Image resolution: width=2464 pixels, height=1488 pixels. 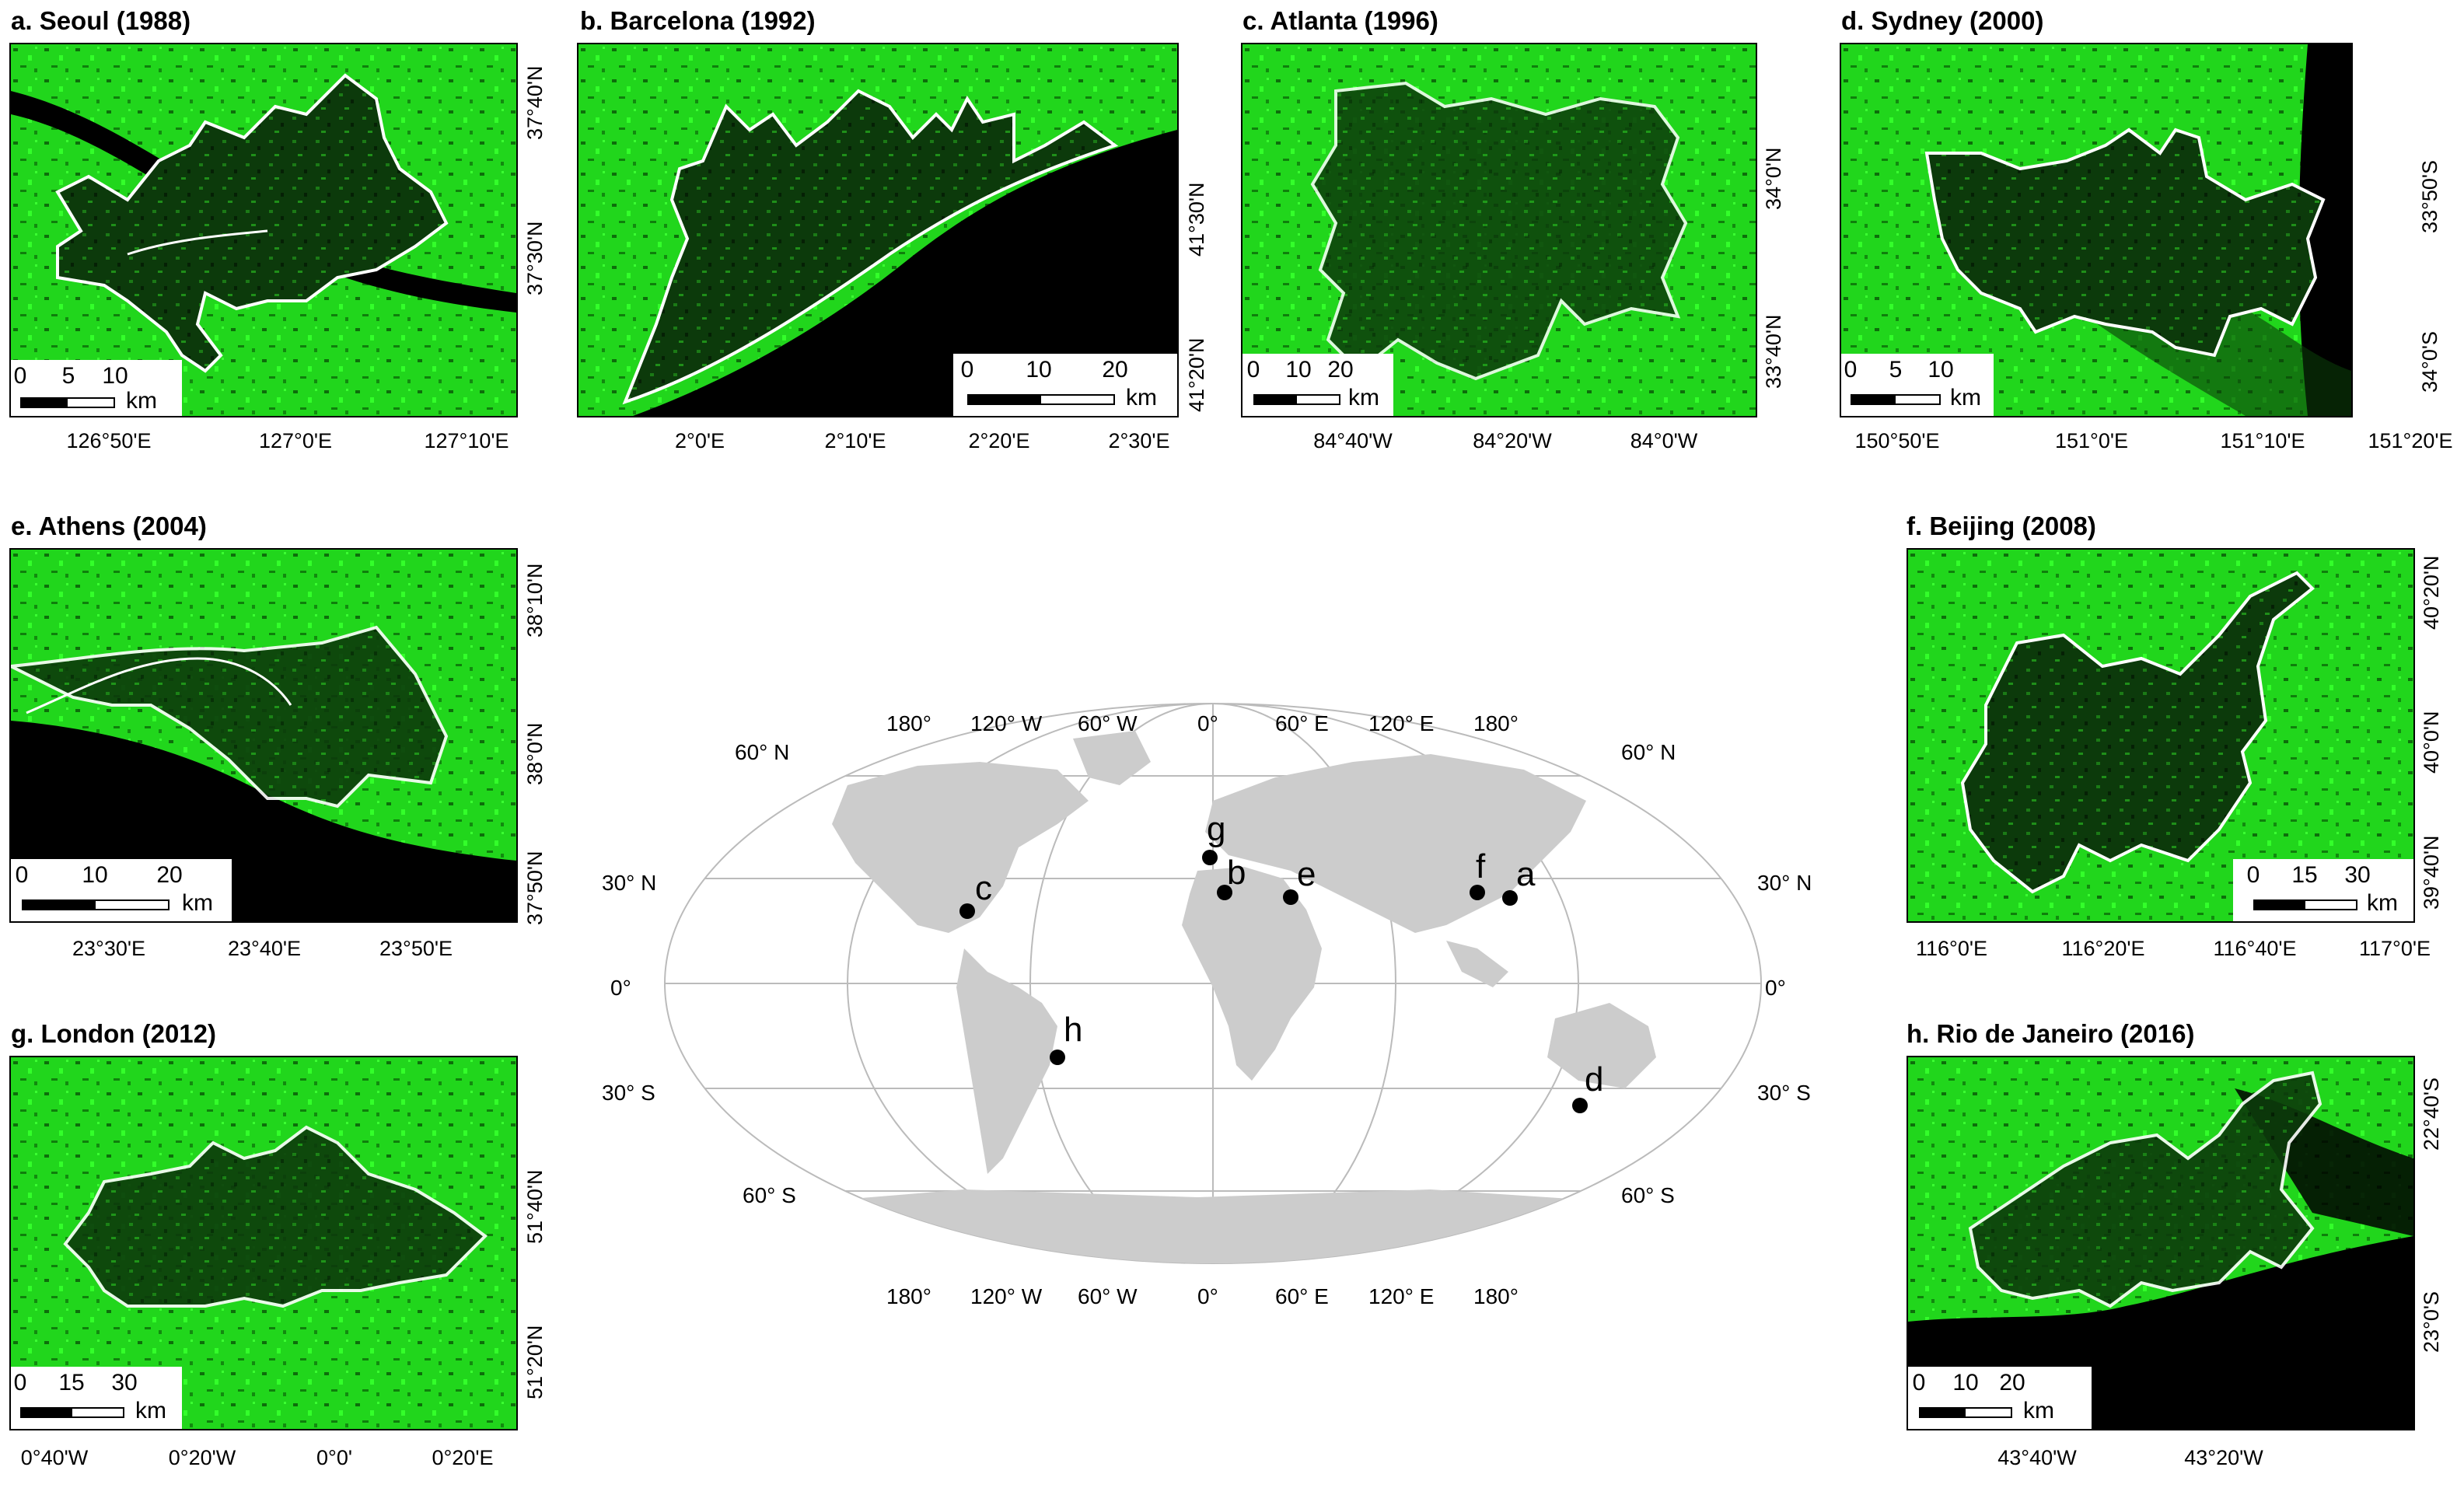 What do you see at coordinates (700, 440) in the screenshot?
I see `x-tick: 2°0'E` at bounding box center [700, 440].